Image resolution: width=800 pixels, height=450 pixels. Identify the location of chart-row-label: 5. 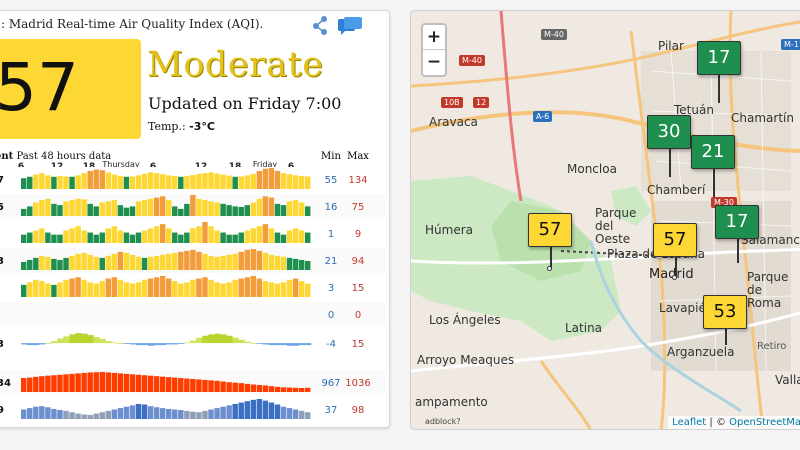
(2, 207).